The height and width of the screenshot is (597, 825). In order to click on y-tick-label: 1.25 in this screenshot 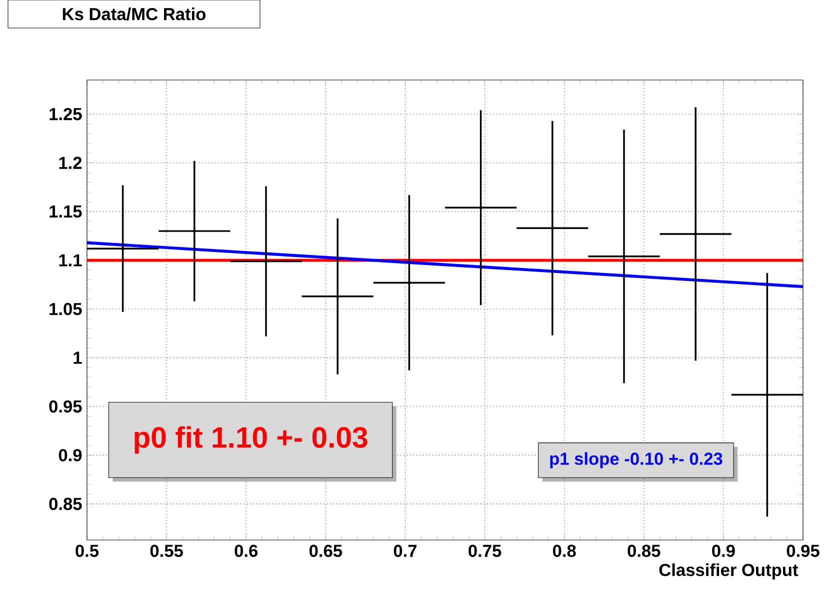, I will do `click(66, 114)`.